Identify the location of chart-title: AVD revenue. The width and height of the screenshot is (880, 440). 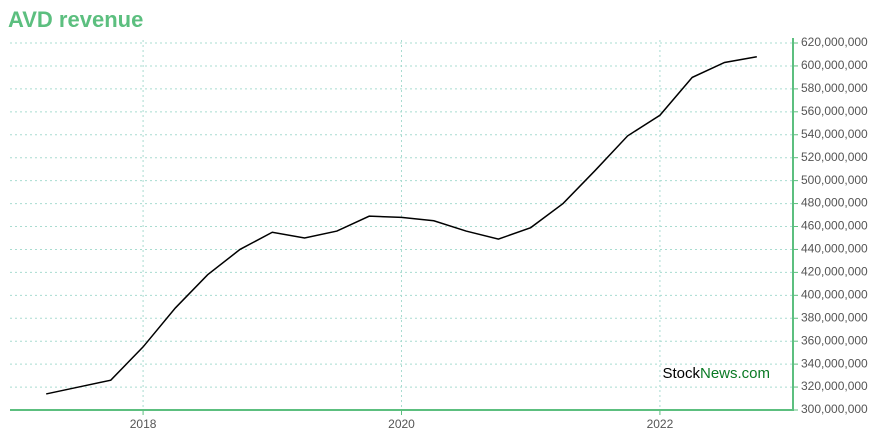
(75, 19).